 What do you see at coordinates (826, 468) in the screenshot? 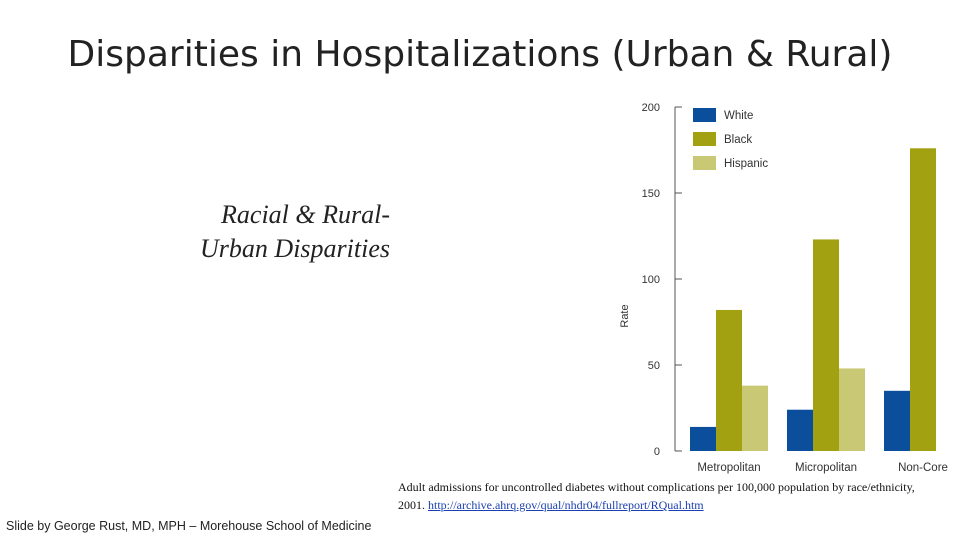
I see `x-tick-label: Micropolitan` at bounding box center [826, 468].